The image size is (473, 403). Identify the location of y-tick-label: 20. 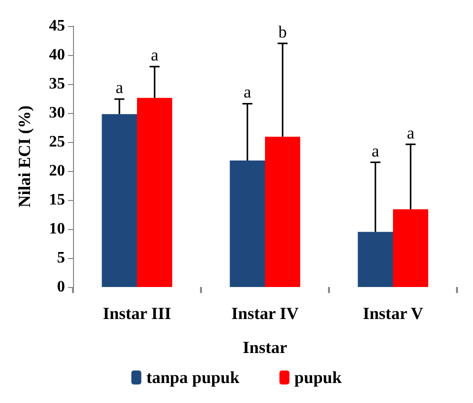
(57, 171).